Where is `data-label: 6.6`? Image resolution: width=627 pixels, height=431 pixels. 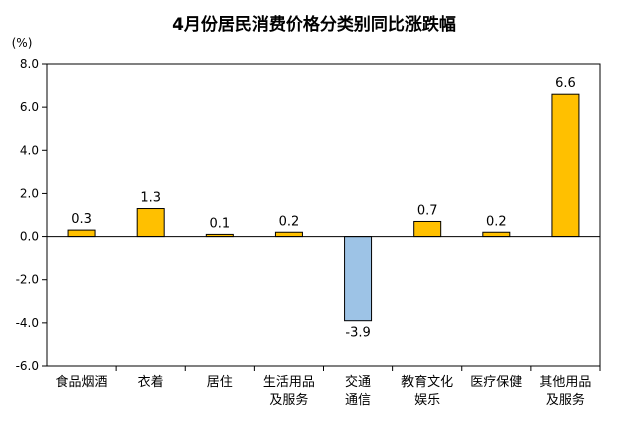
data-label: 6.6 is located at coordinates (565, 83).